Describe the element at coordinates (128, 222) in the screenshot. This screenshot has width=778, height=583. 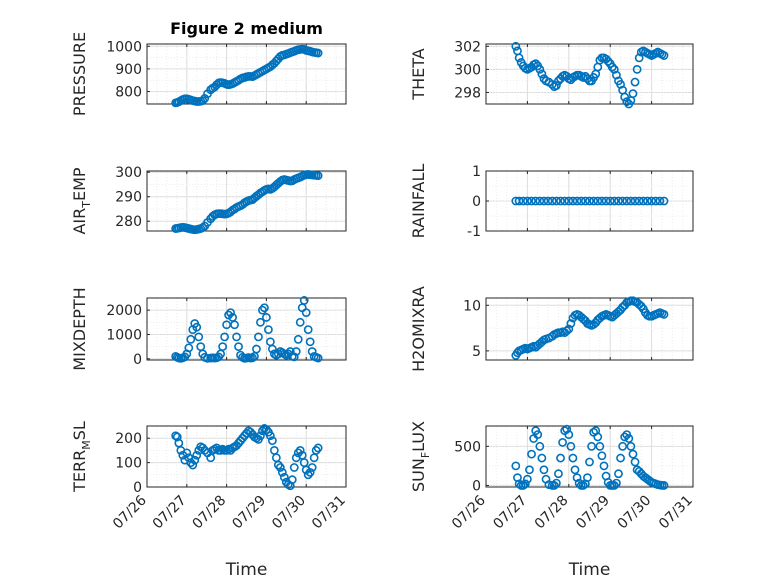
I see `y-tick-label: 280` at that location.